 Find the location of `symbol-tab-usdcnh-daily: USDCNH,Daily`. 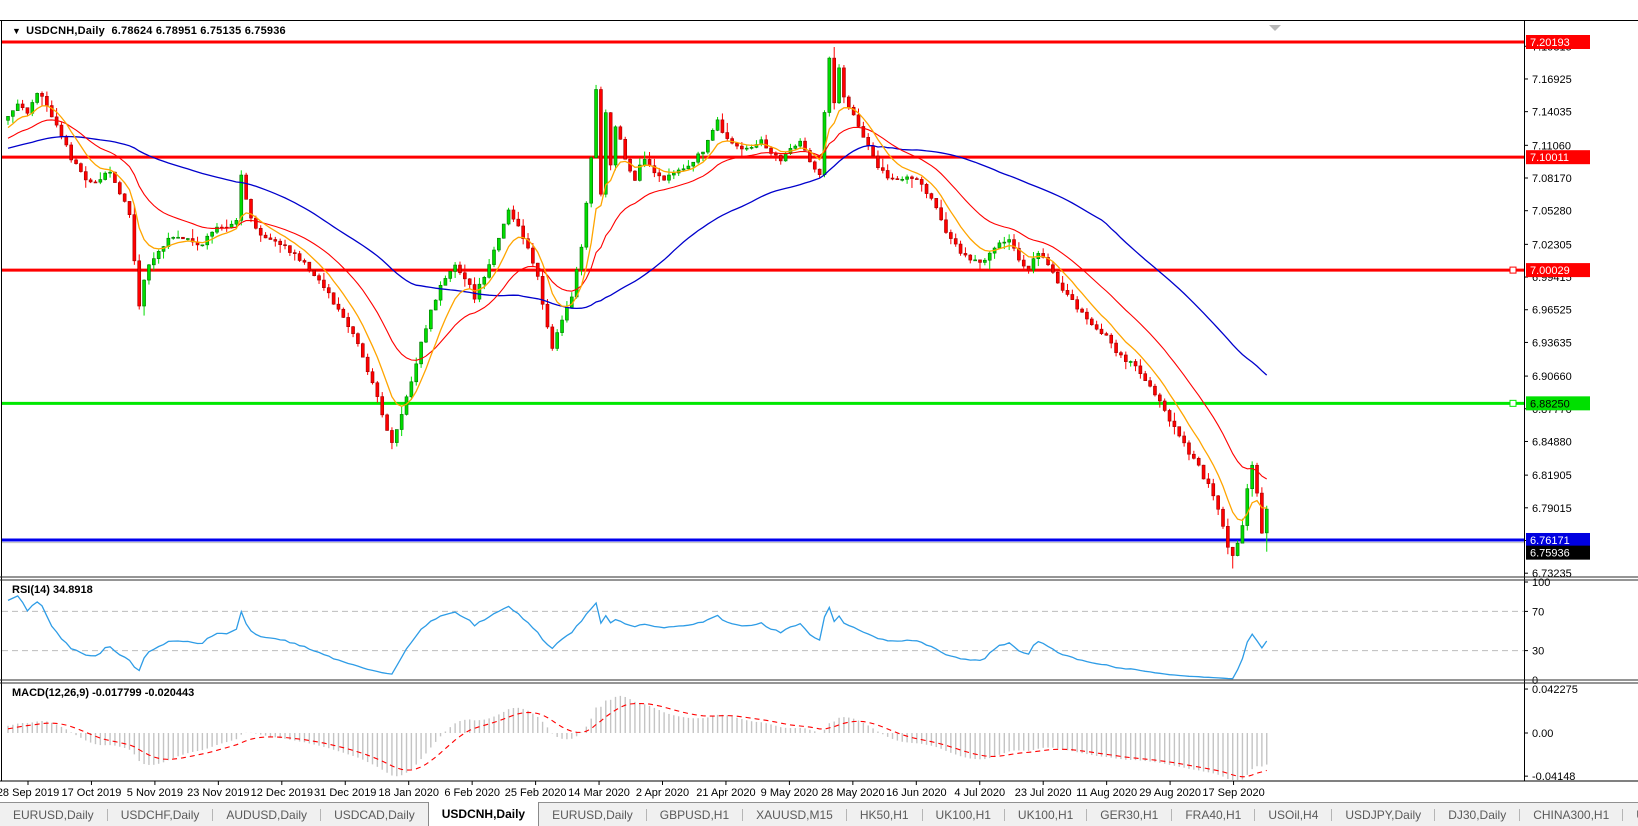

symbol-tab-usdcnh-daily: USDCNH,Daily is located at coordinates (483, 814).